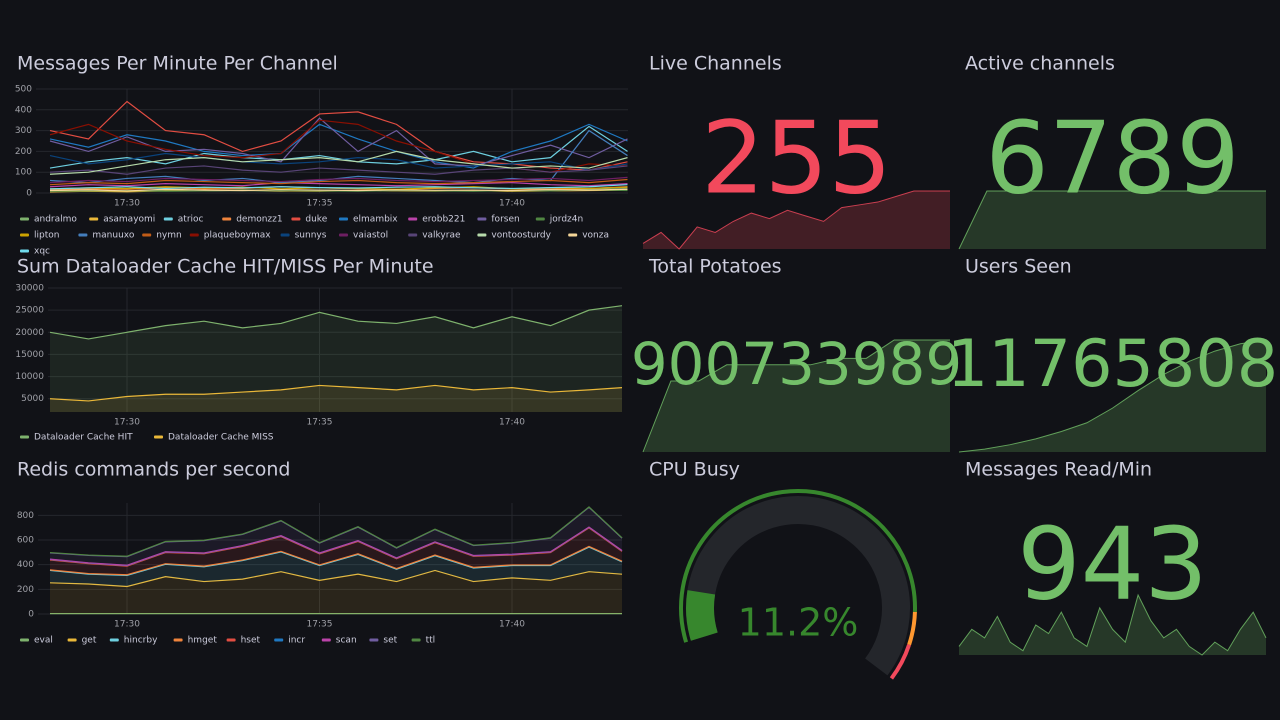  What do you see at coordinates (177, 64) in the screenshot?
I see `panel-title: Messages Per Minute Per Channel` at bounding box center [177, 64].